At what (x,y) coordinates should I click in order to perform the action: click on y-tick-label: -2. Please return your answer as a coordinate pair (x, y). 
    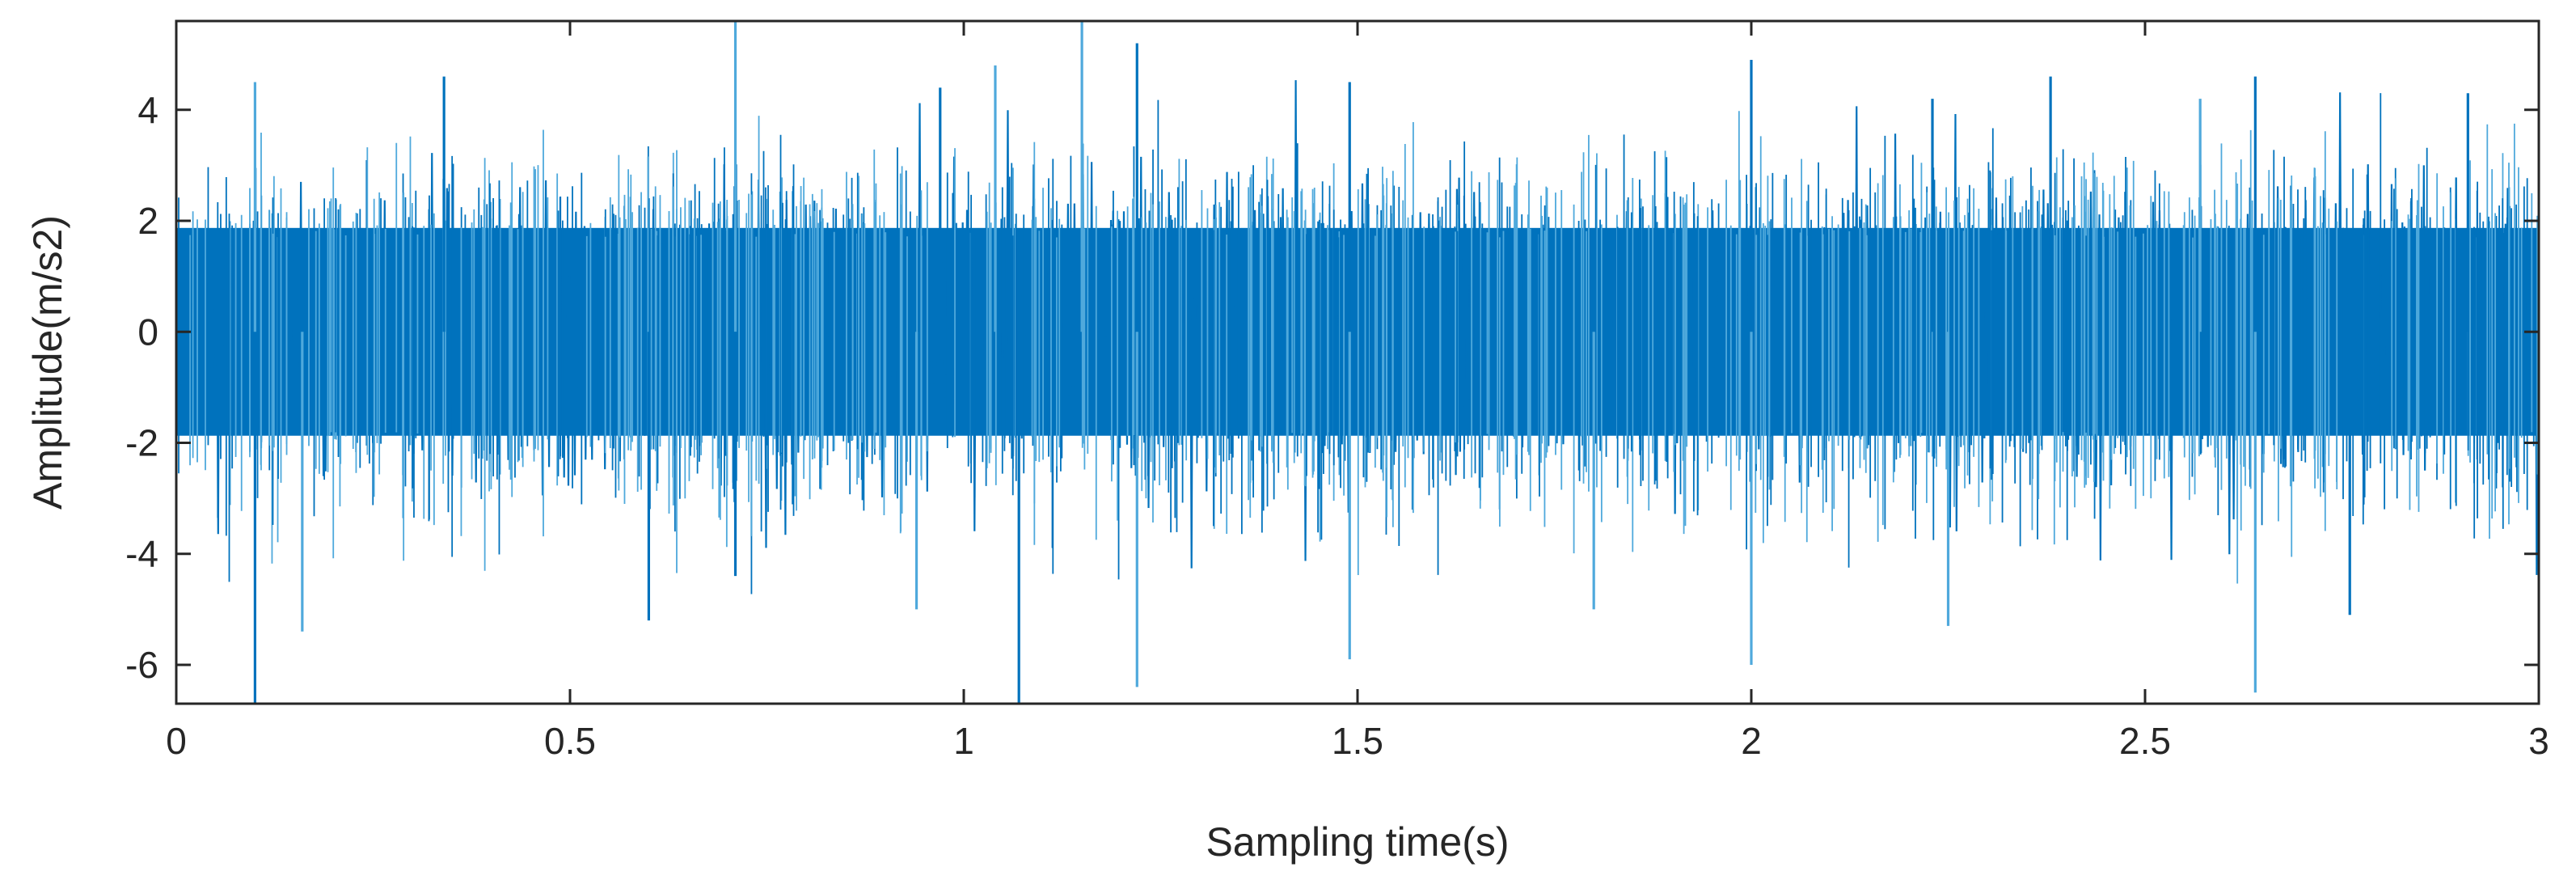
    Looking at the image, I should click on (141, 442).